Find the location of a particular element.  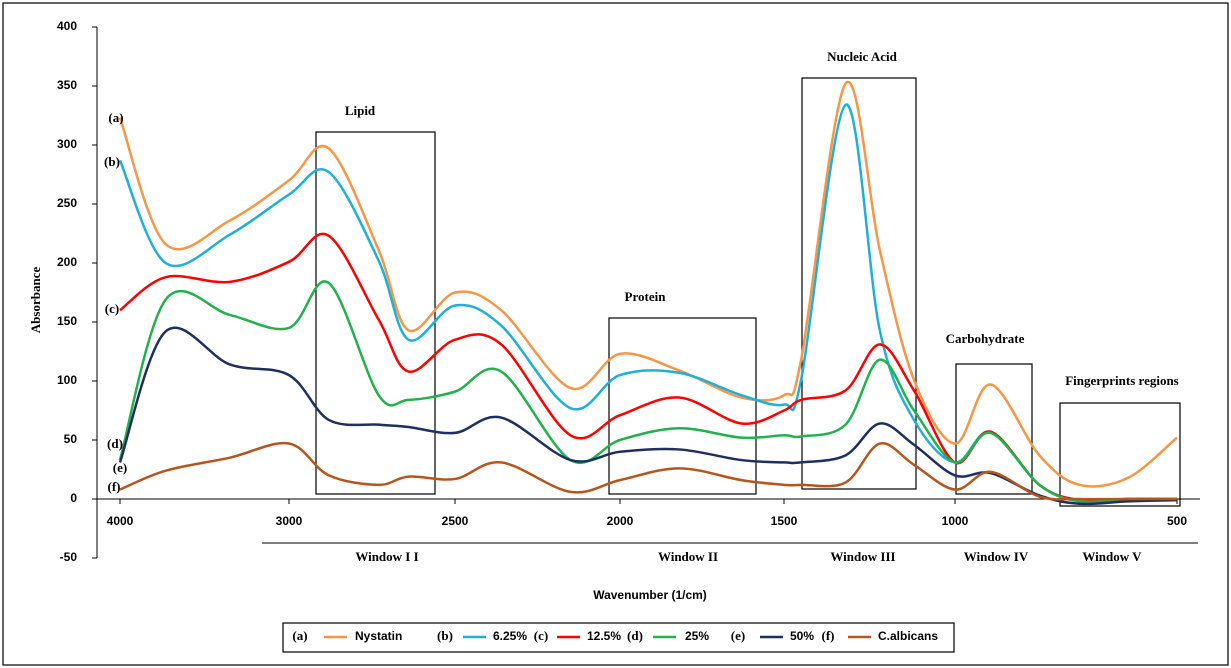

legend-letter: (e) is located at coordinates (738, 635).